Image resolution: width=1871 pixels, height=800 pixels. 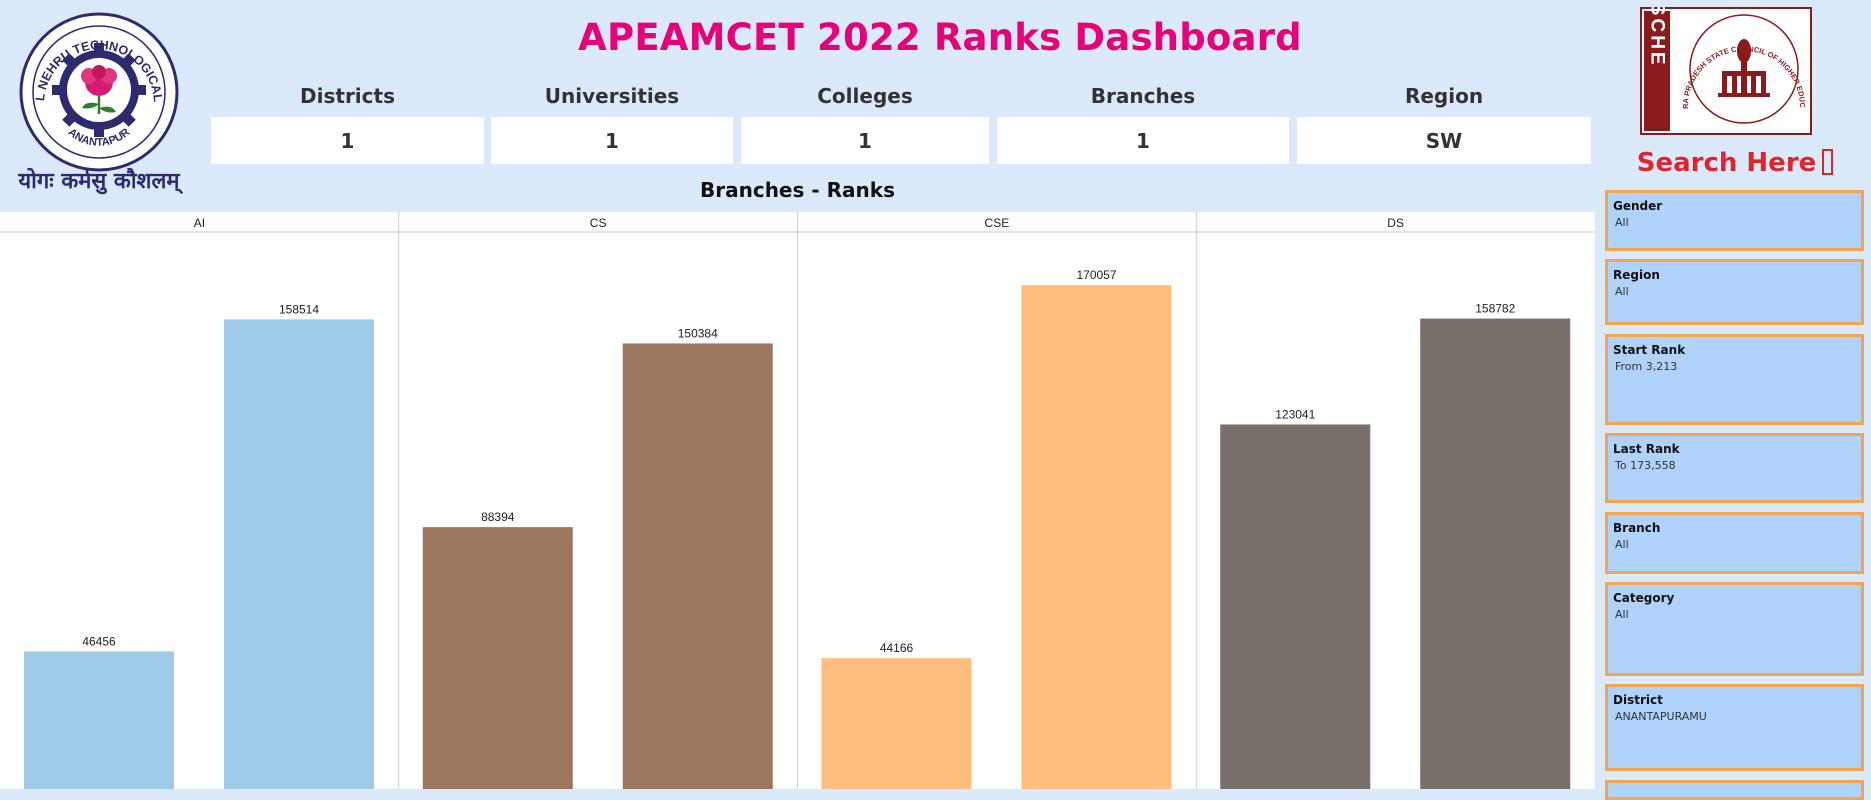 I want to click on filter-gender-label: Gender, so click(x=1638, y=206).